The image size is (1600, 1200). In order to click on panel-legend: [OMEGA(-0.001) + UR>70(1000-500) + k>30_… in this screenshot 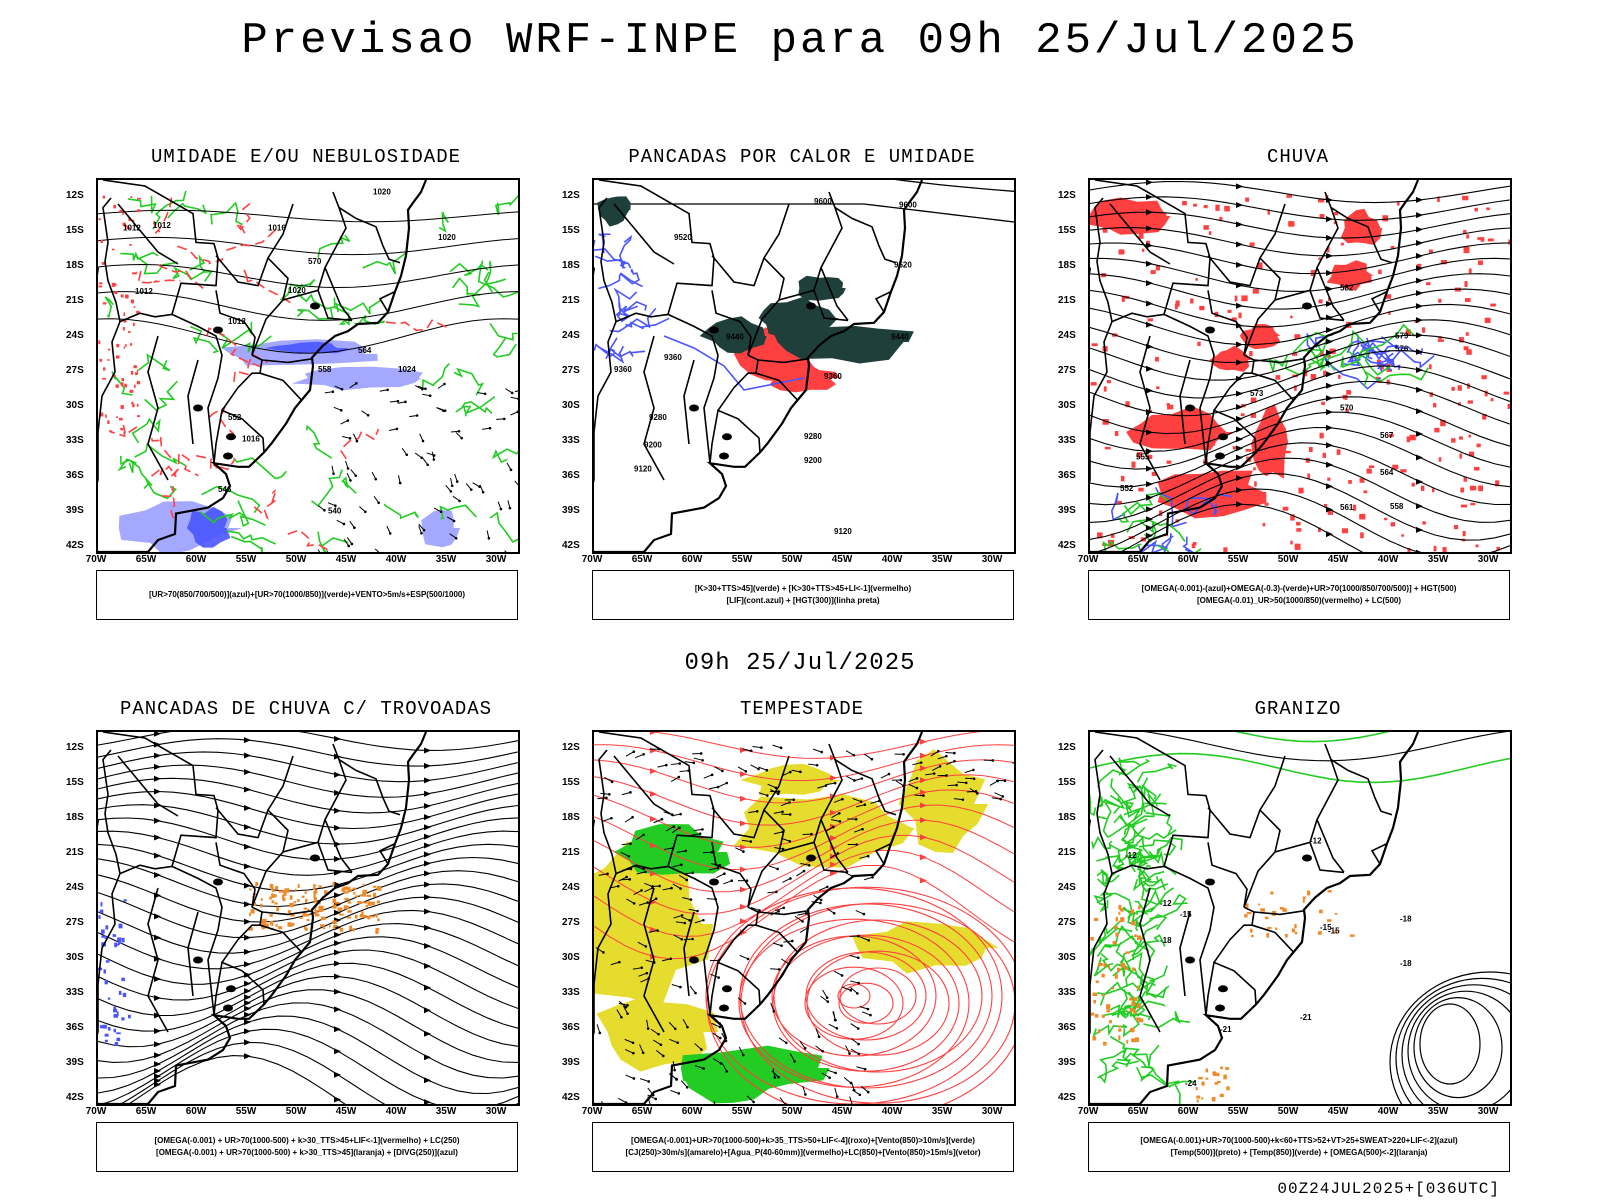, I will do `click(307, 1147)`.